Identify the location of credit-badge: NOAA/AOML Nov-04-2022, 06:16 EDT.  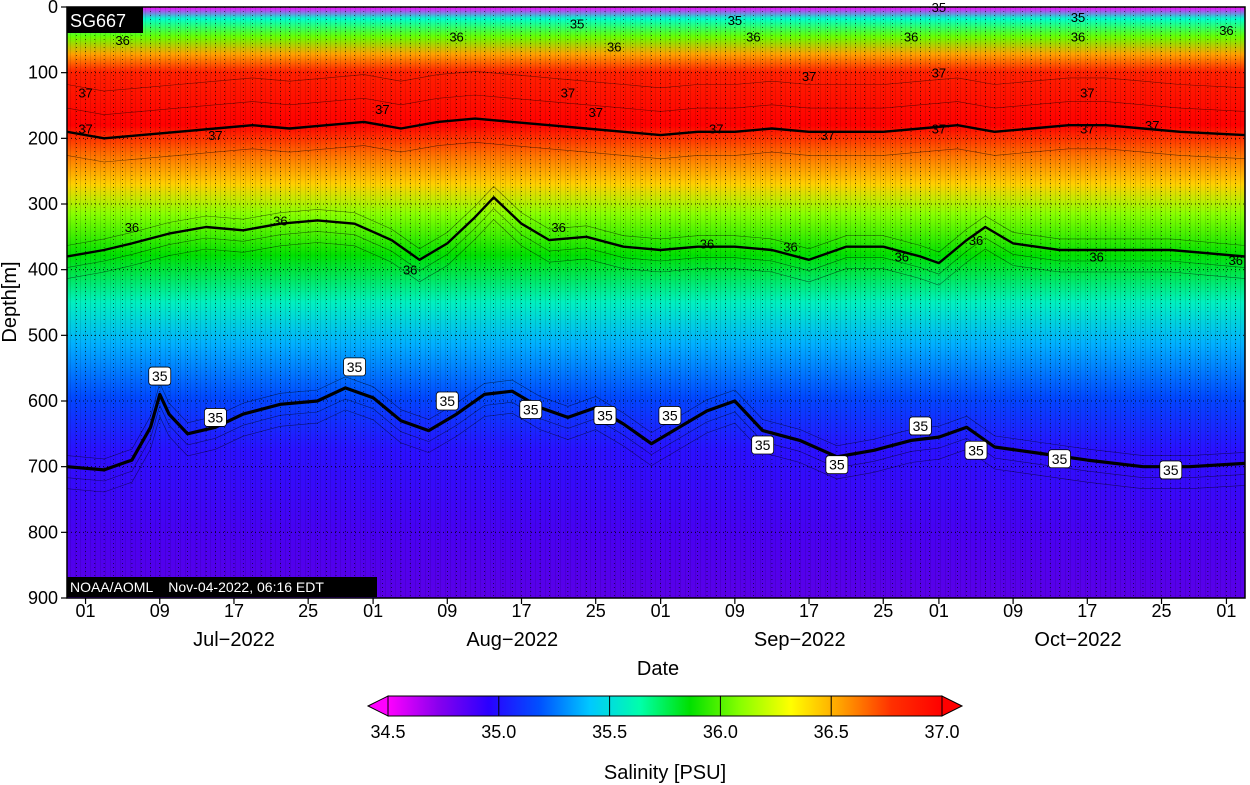
(222, 587).